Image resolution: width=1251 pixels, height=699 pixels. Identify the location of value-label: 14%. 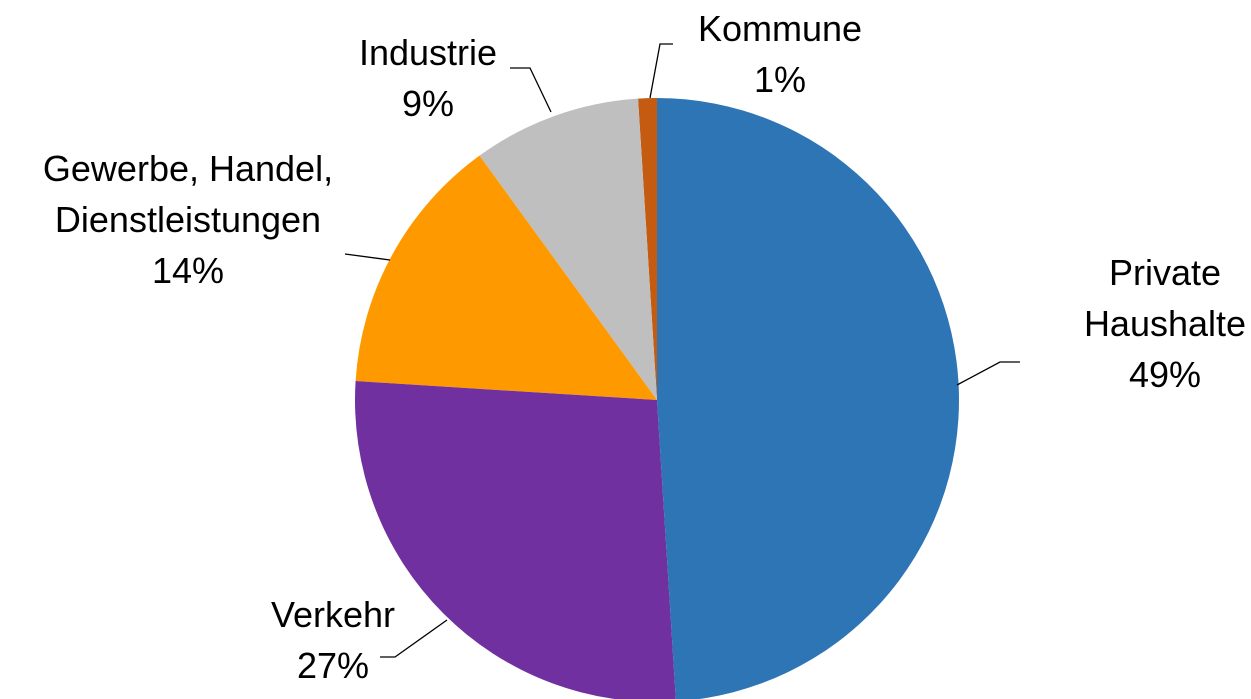
(188, 270).